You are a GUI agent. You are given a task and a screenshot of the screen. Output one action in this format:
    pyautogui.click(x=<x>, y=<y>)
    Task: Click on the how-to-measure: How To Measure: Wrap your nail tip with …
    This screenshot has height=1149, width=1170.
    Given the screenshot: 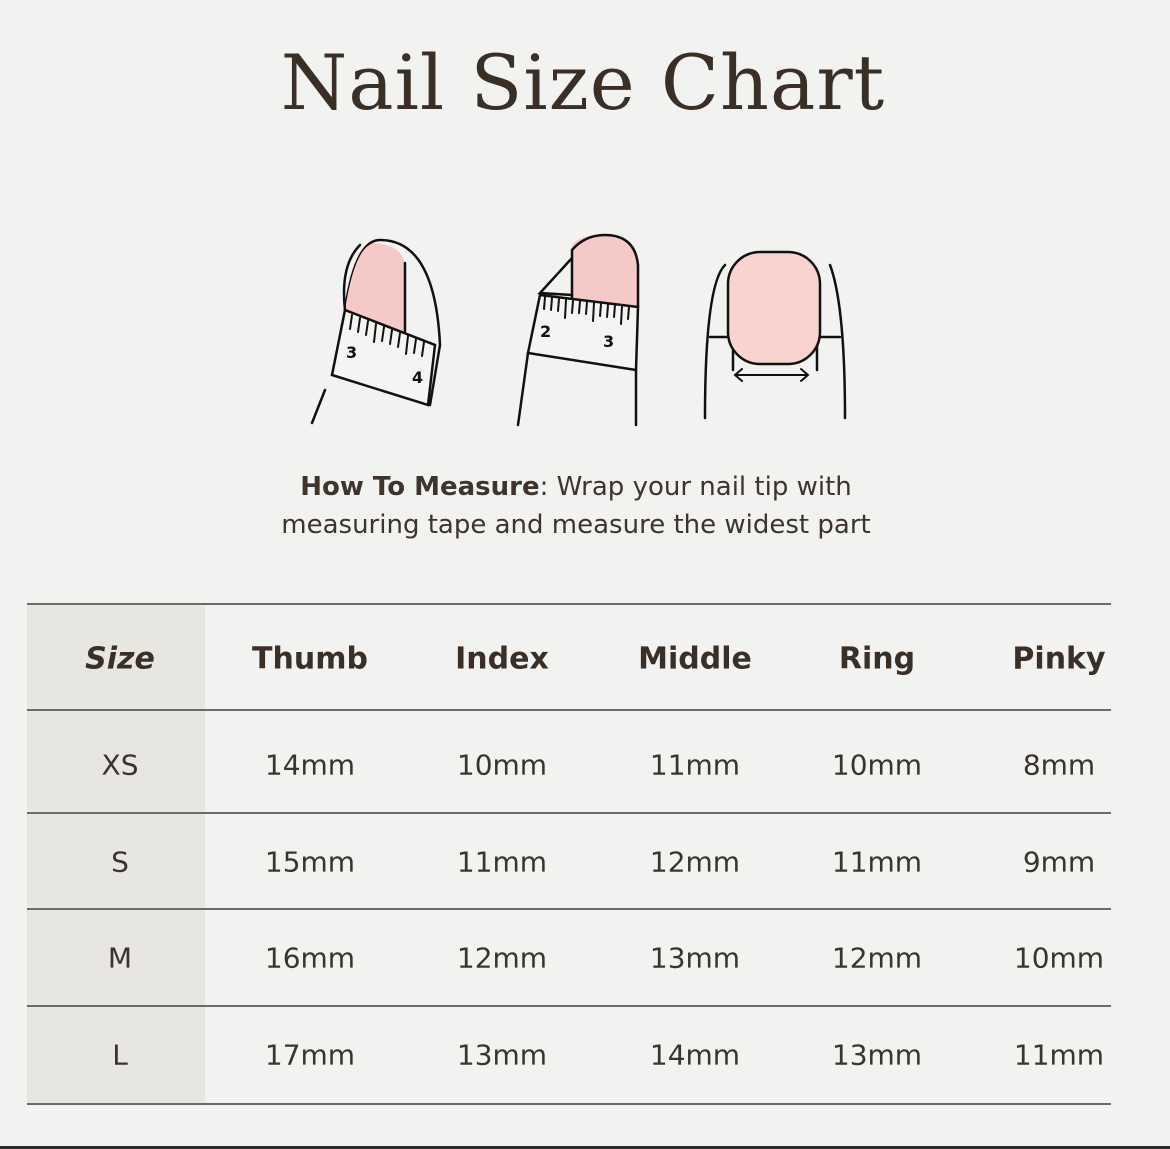 What is the action you would take?
    pyautogui.click(x=576, y=506)
    